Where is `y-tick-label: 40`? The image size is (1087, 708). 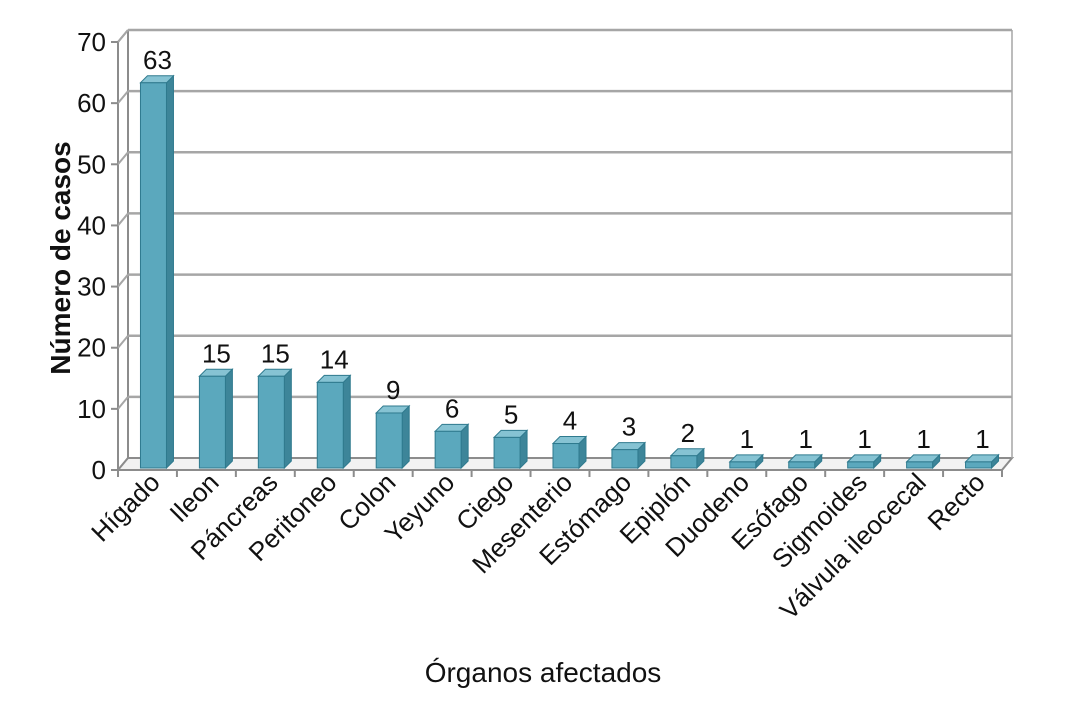 y-tick-label: 40 is located at coordinates (91, 225).